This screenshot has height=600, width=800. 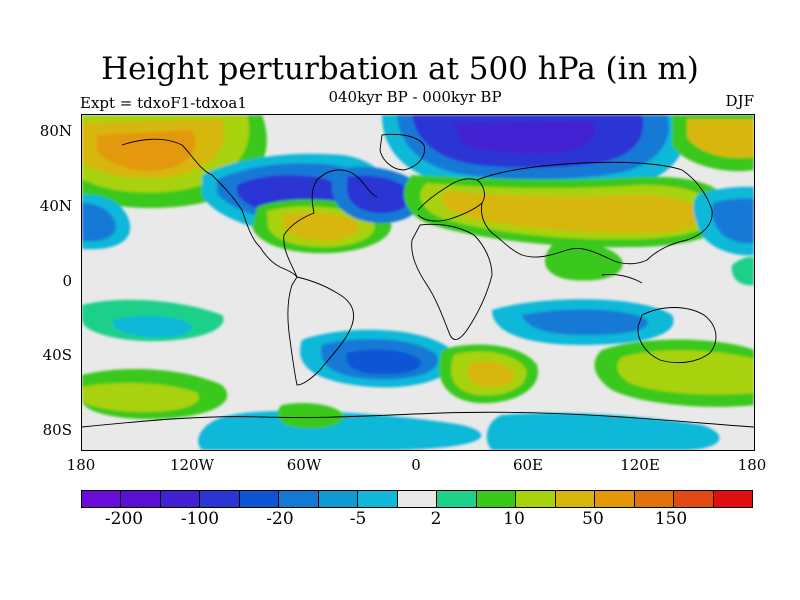 I want to click on coast-asia, so click(x=594, y=213).